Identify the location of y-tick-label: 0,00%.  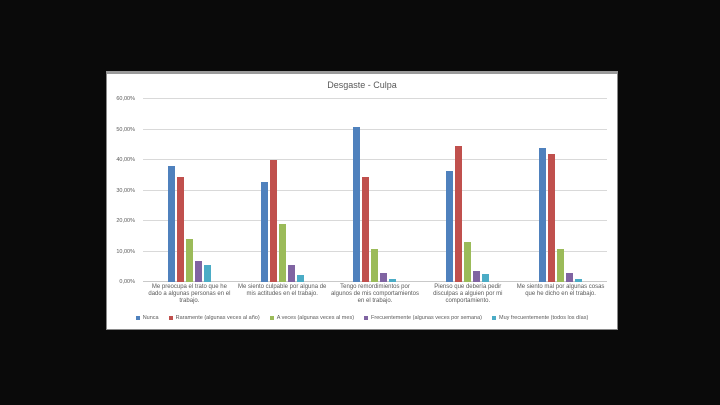
(127, 282).